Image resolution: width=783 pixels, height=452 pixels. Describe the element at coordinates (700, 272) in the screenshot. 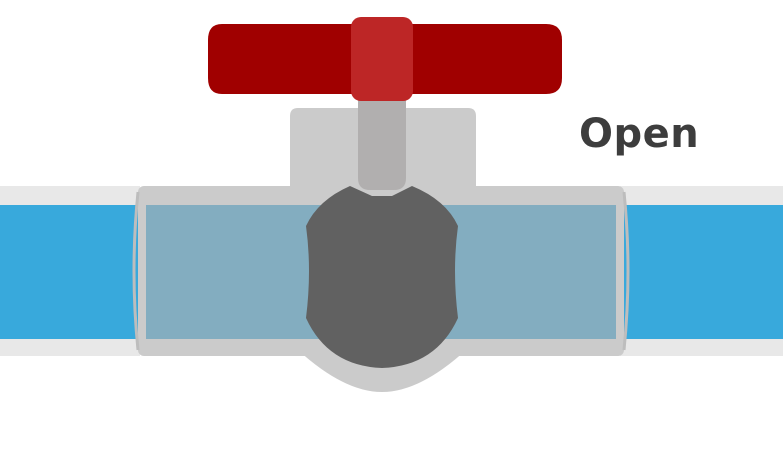

I see `water-right` at that location.